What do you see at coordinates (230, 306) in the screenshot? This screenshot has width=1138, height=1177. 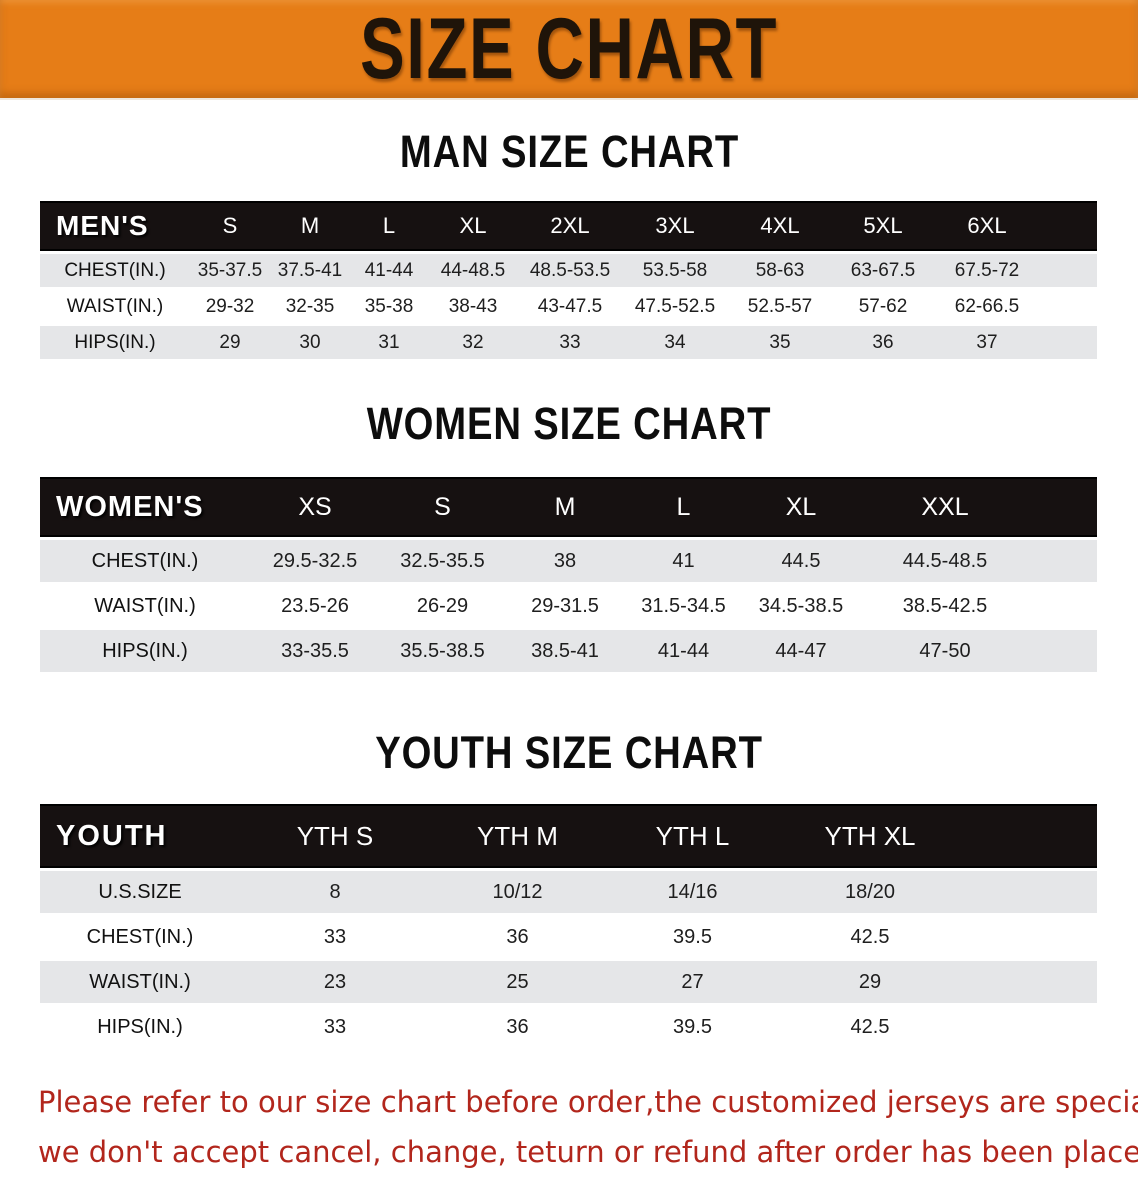 I see `table-cell: 29-32` at bounding box center [230, 306].